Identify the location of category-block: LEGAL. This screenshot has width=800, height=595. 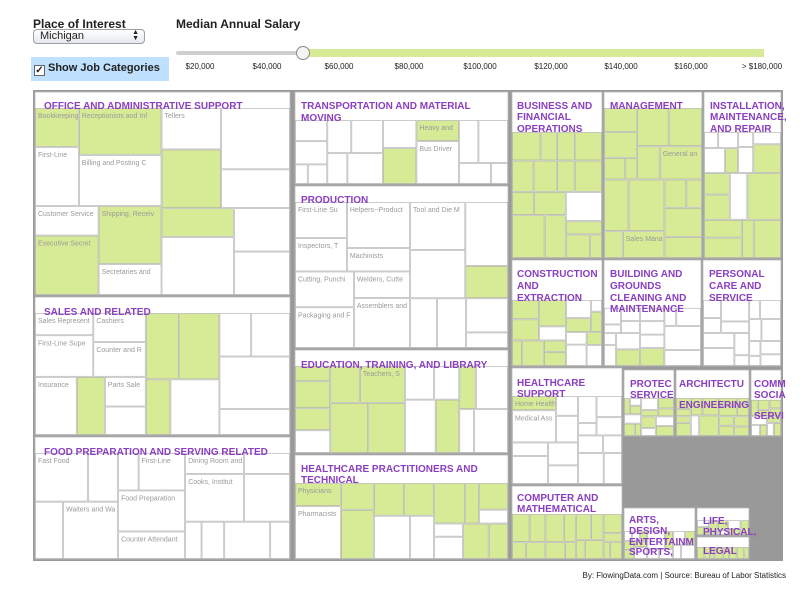
(723, 548).